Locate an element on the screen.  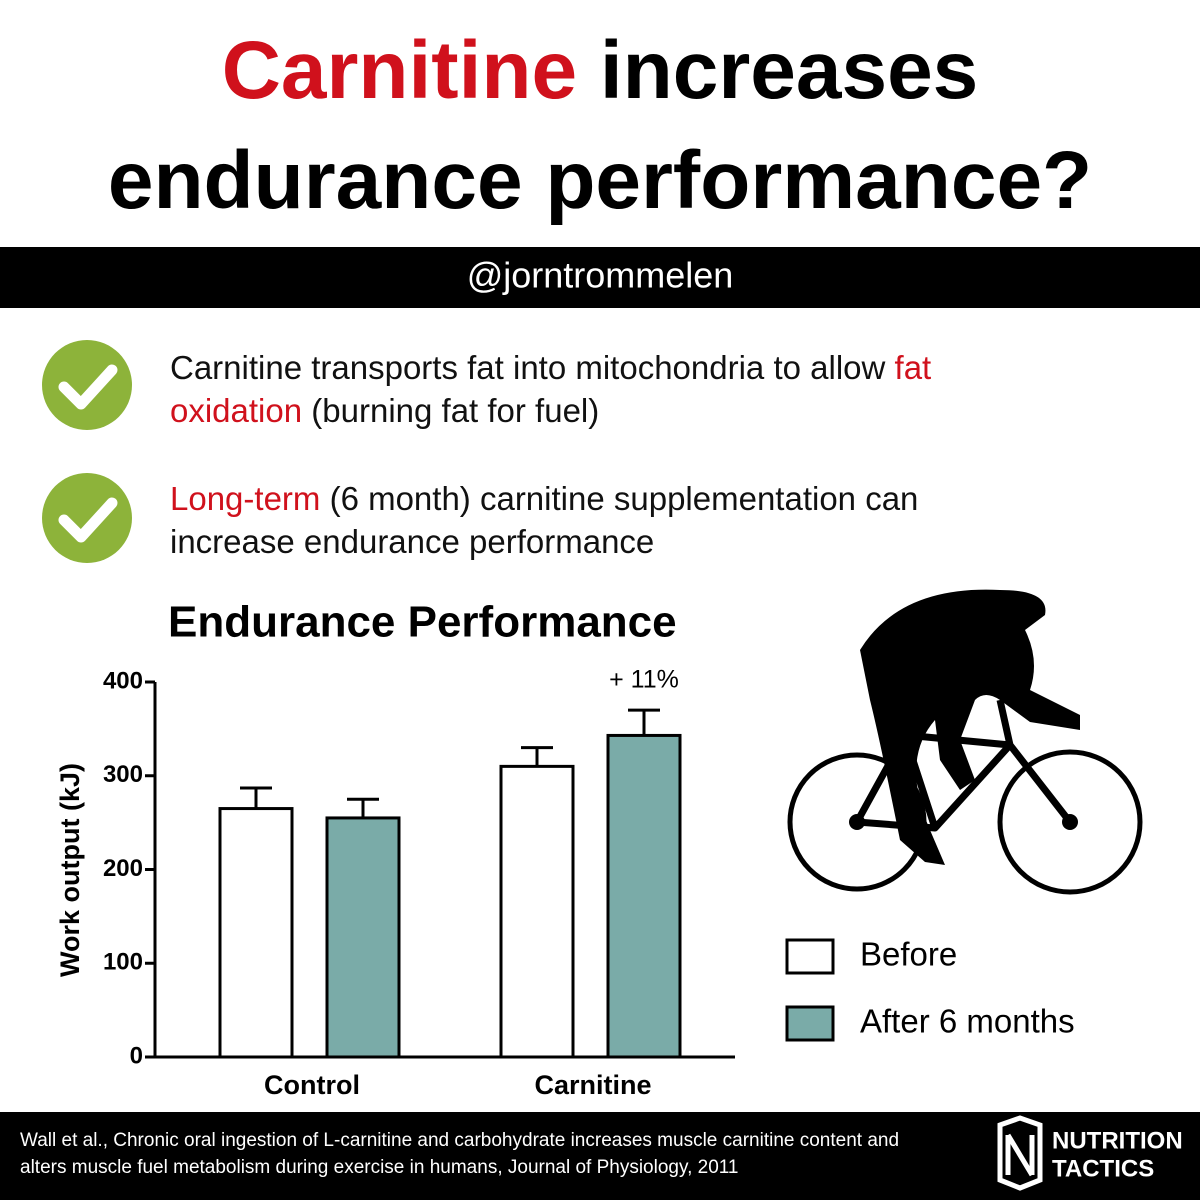
legend-label: After 6 months is located at coordinates (967, 1021).